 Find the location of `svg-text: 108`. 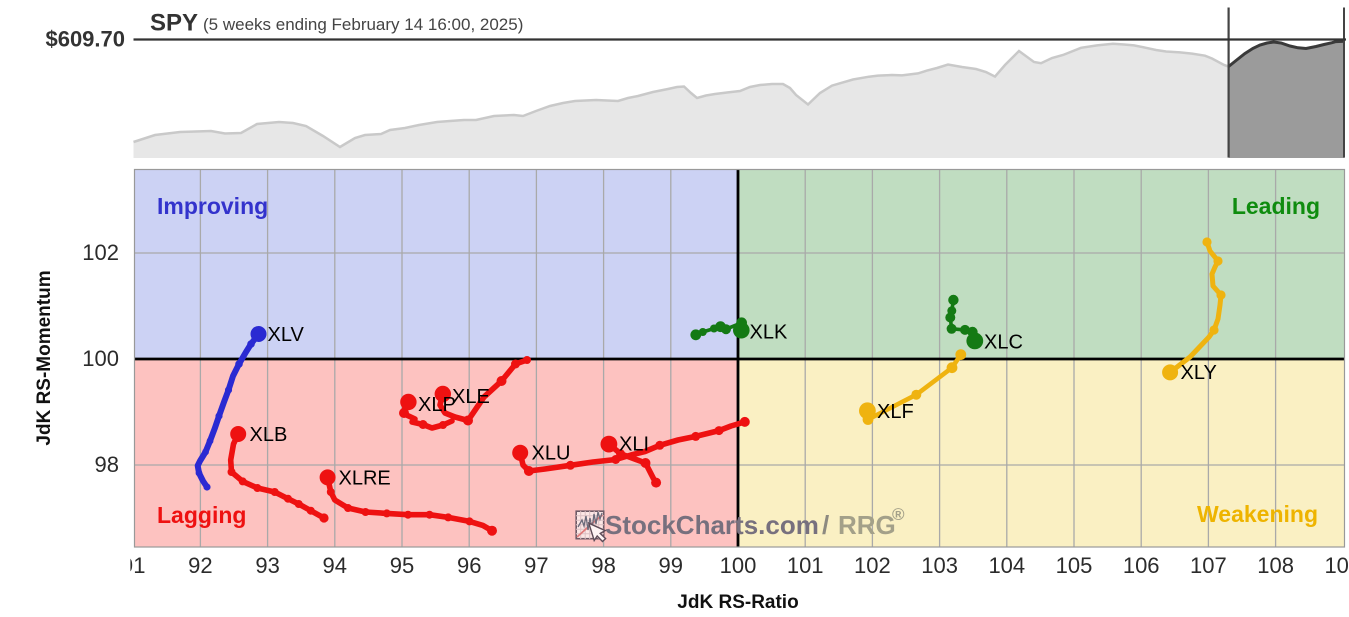

svg-text: 108 is located at coordinates (1275, 565).